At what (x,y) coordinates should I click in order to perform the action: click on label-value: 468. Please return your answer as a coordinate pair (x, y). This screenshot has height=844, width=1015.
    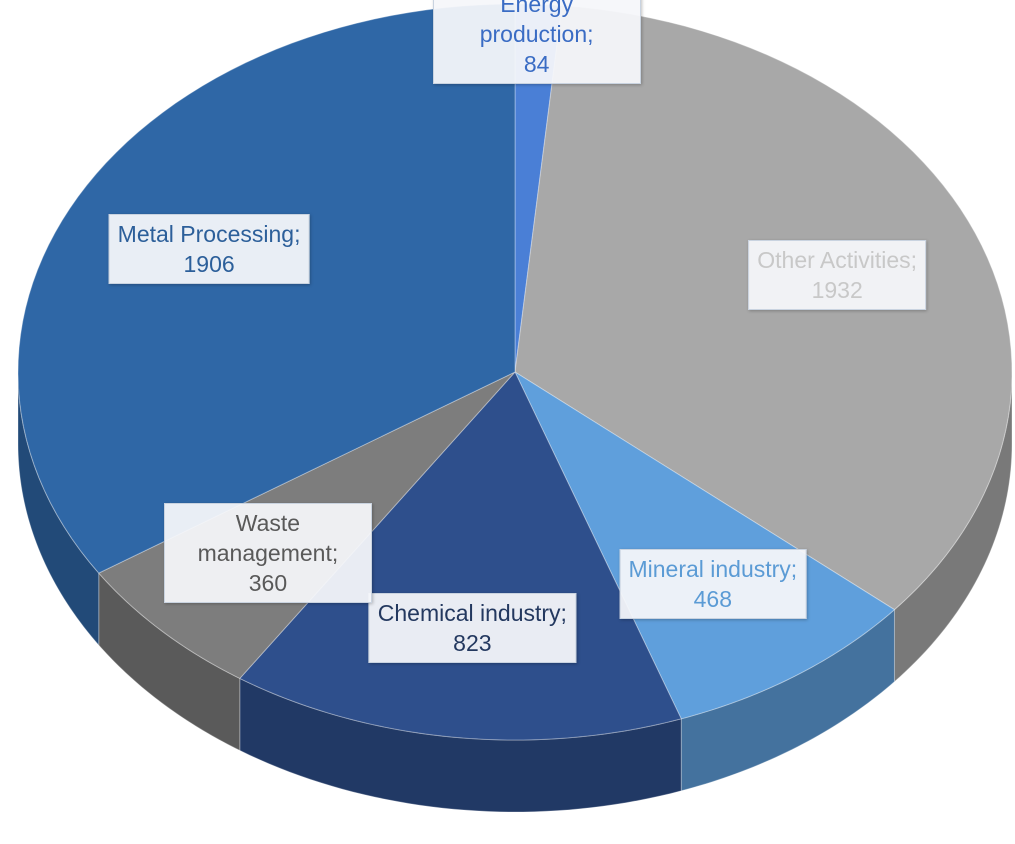
    Looking at the image, I should click on (713, 598).